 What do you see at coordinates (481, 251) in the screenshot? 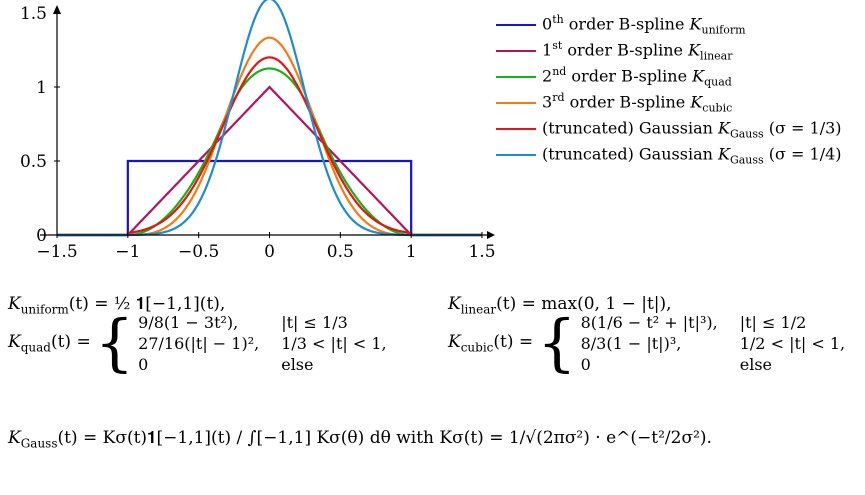
I see `x-tick-label: 1.5` at bounding box center [481, 251].